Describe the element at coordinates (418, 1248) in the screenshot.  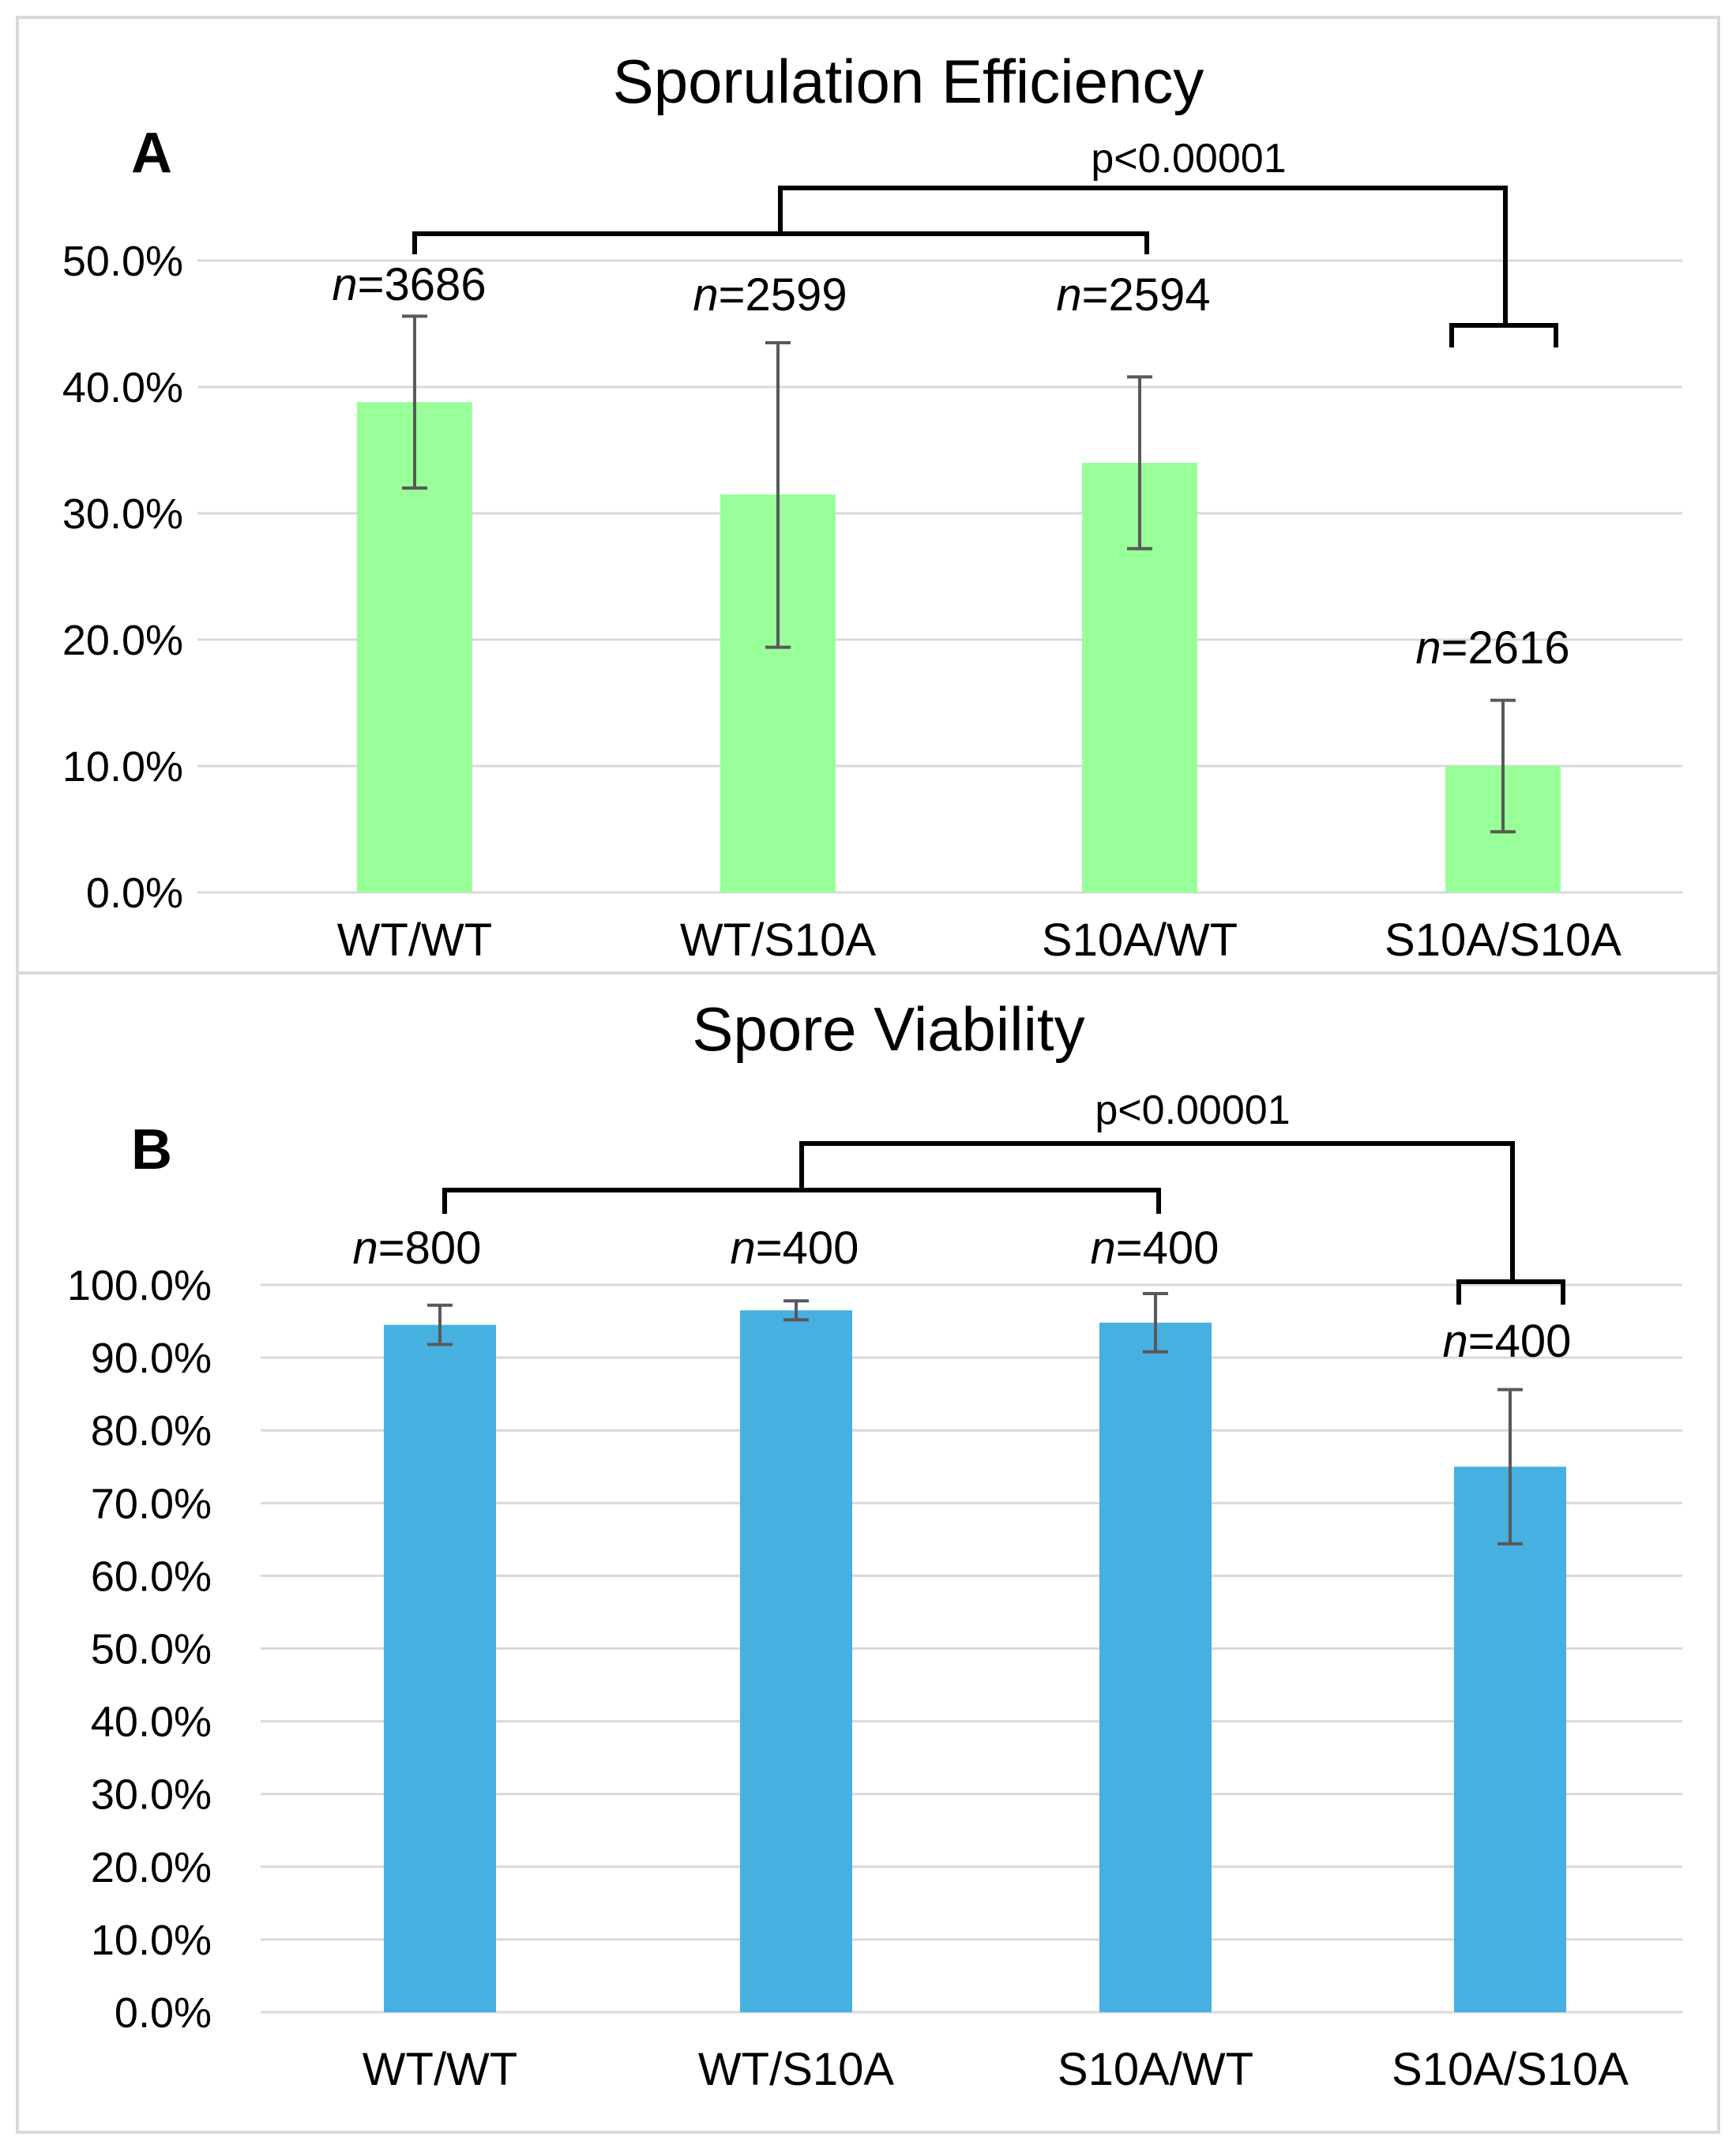
I see `panel-b-n-label: n=800` at that location.